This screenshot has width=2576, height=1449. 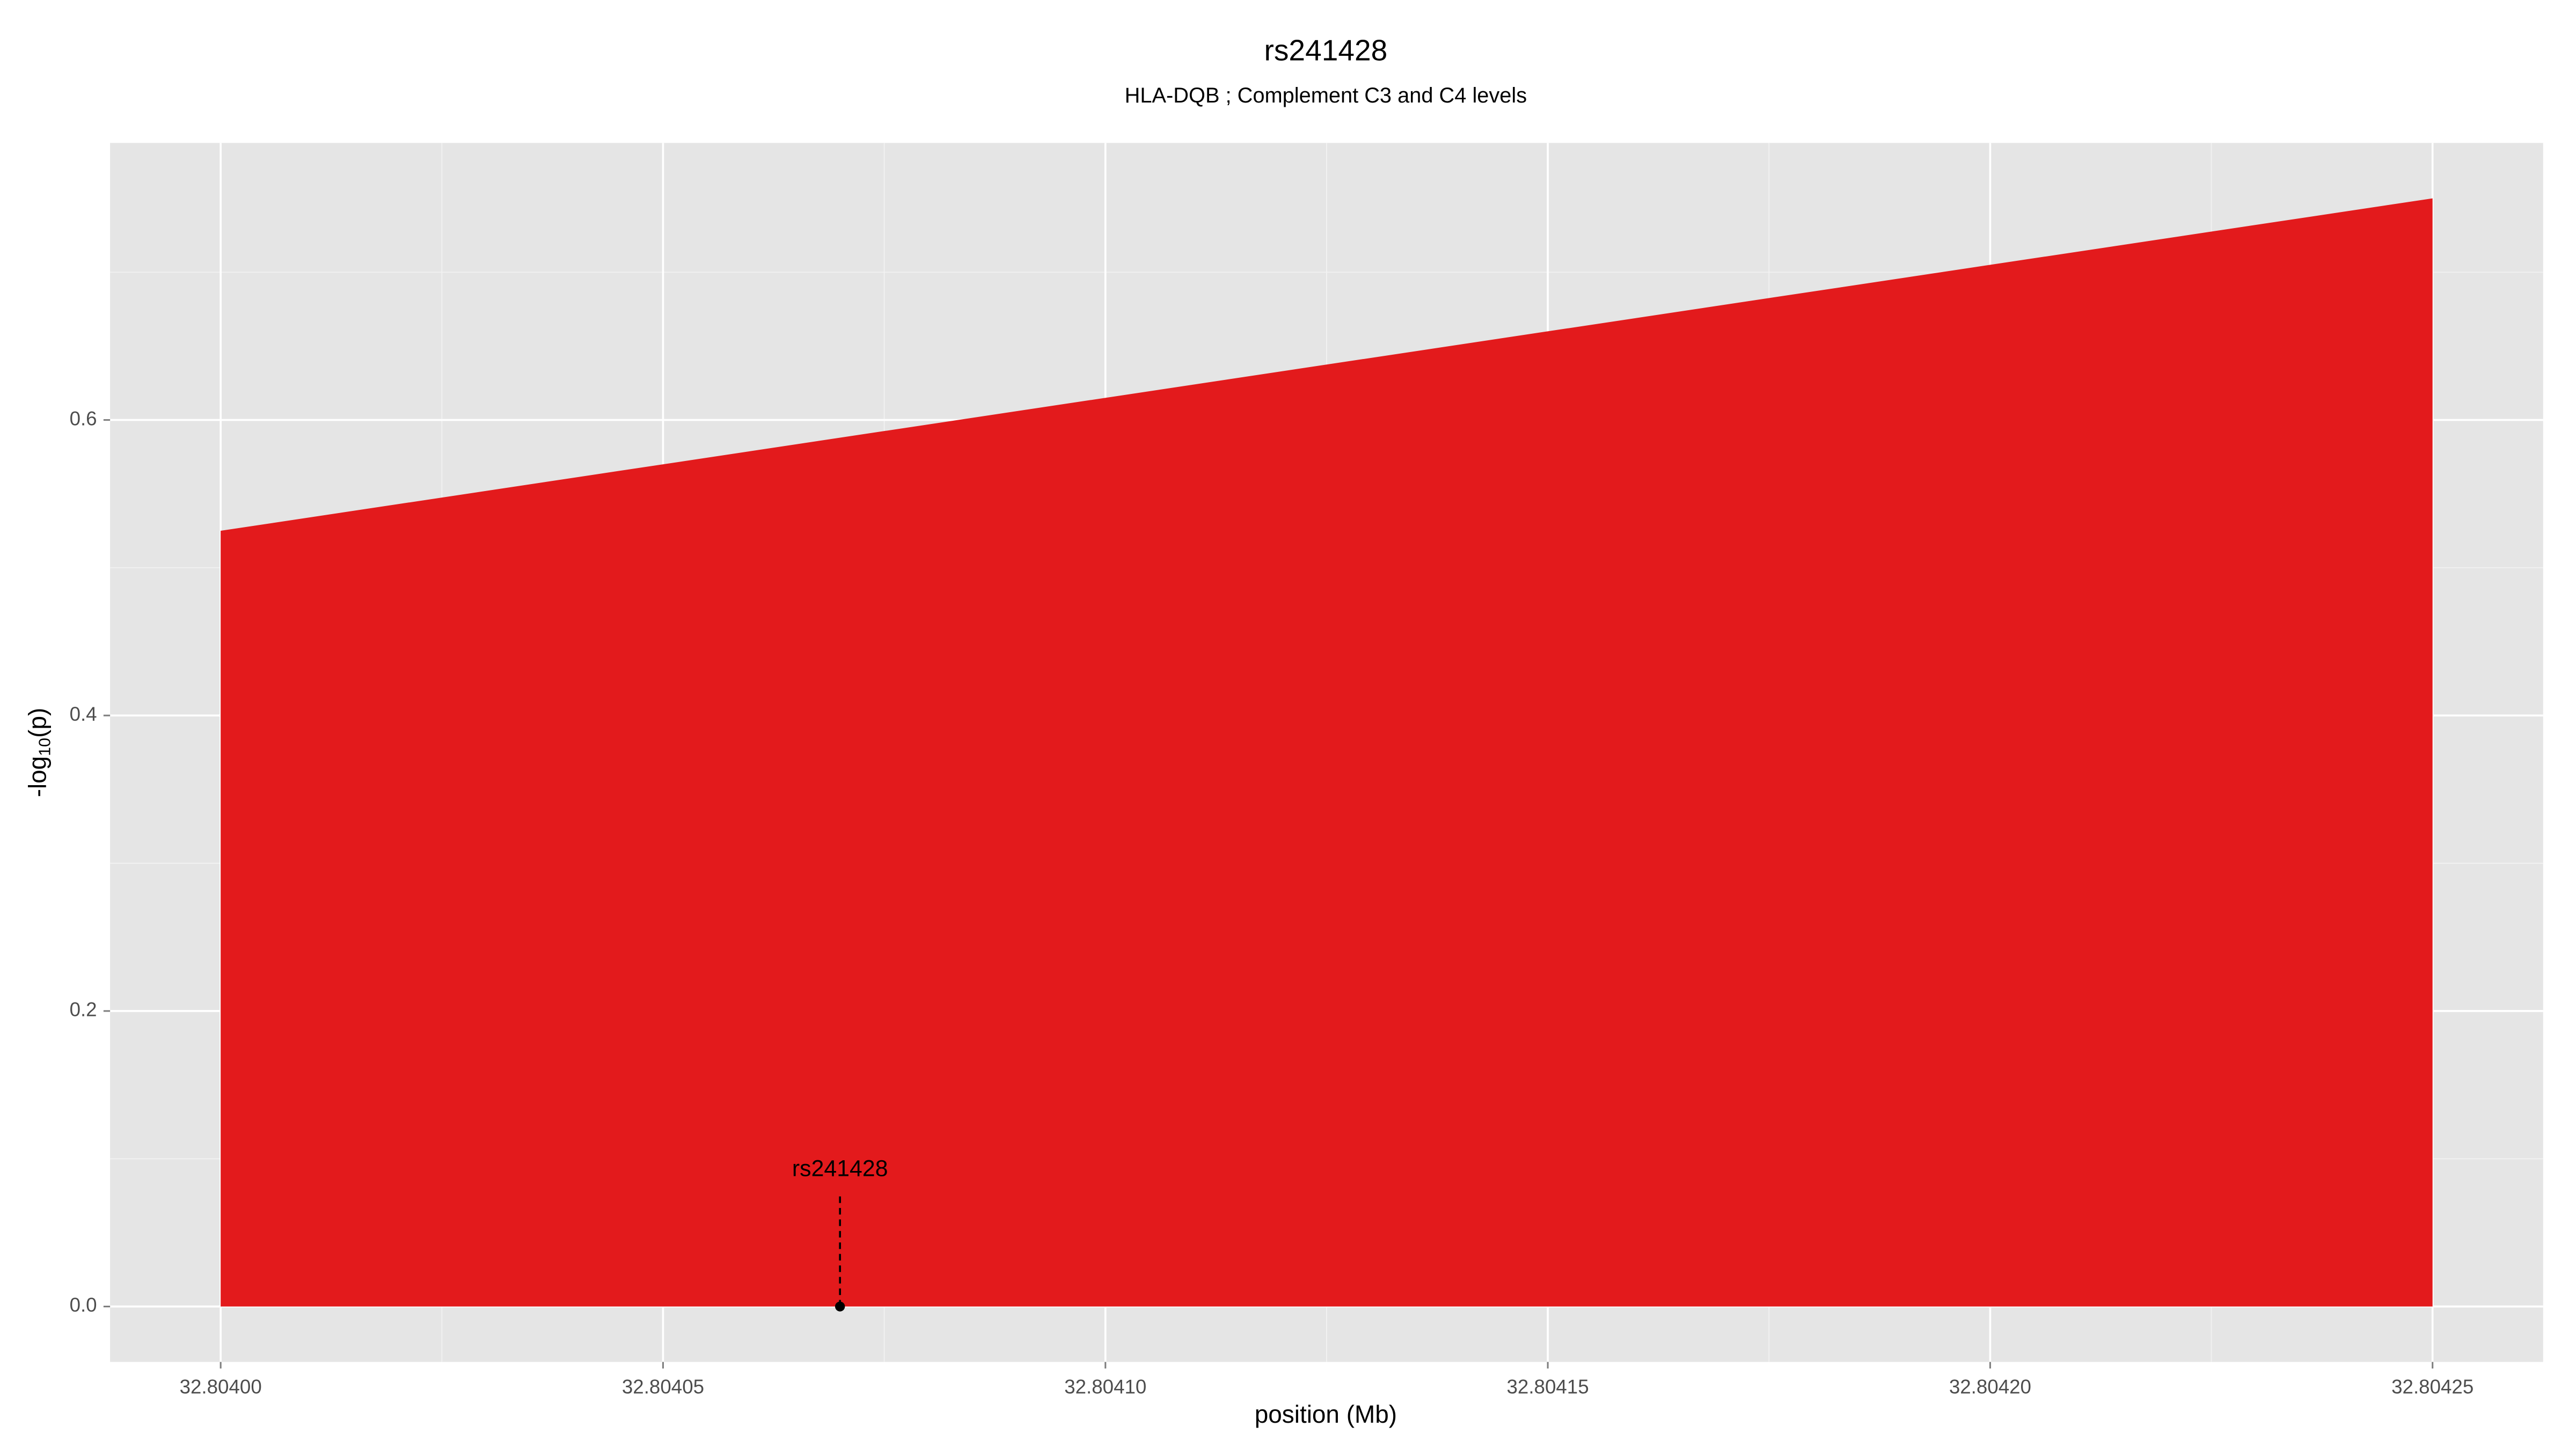 I want to click on chart-title: rs241428, so click(x=1326, y=50).